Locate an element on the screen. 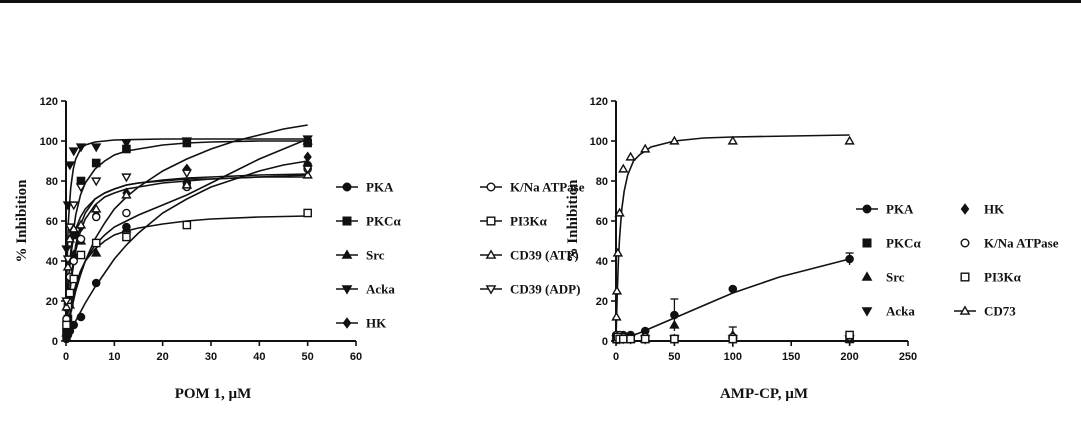  legend: PKA PKCα Src Acka HK K/Na ATPase PI3Kα CD73 is located at coordinates (957, 260).